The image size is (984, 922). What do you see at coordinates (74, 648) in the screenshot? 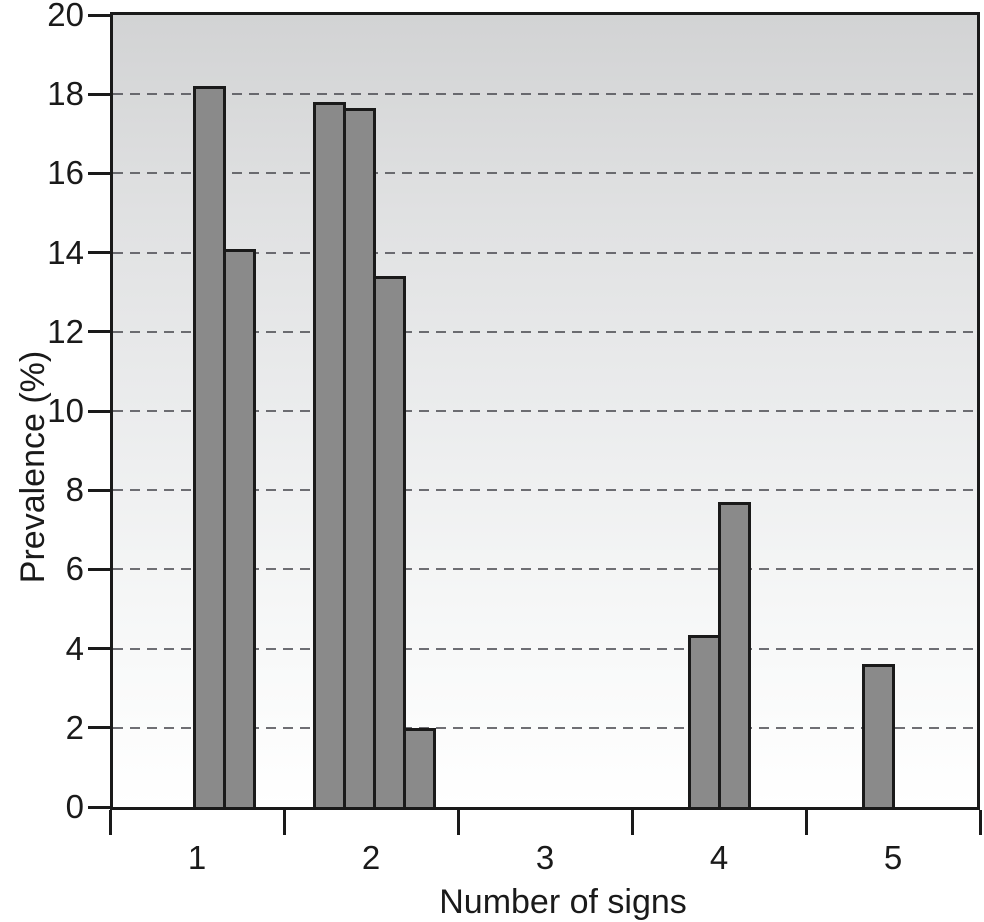
I see `y-tick-label-4: 4` at bounding box center [74, 648].